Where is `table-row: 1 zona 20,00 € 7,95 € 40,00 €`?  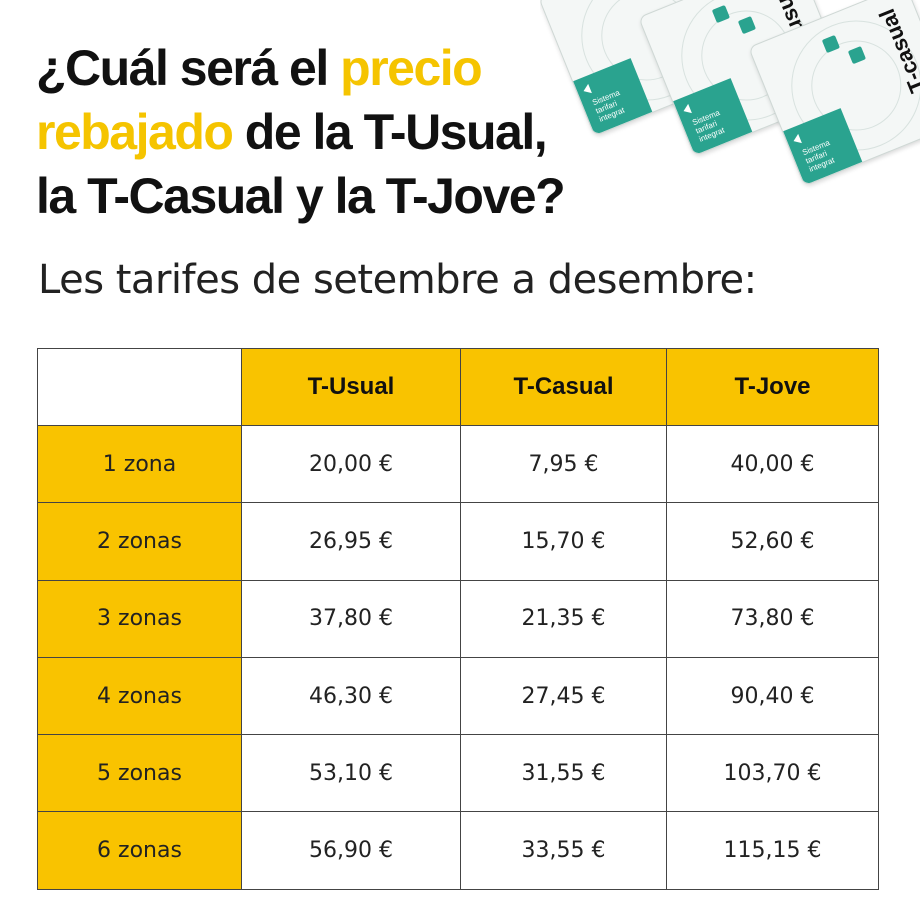
table-row: 1 zona 20,00 € 7,95 € 40,00 € is located at coordinates (458, 464).